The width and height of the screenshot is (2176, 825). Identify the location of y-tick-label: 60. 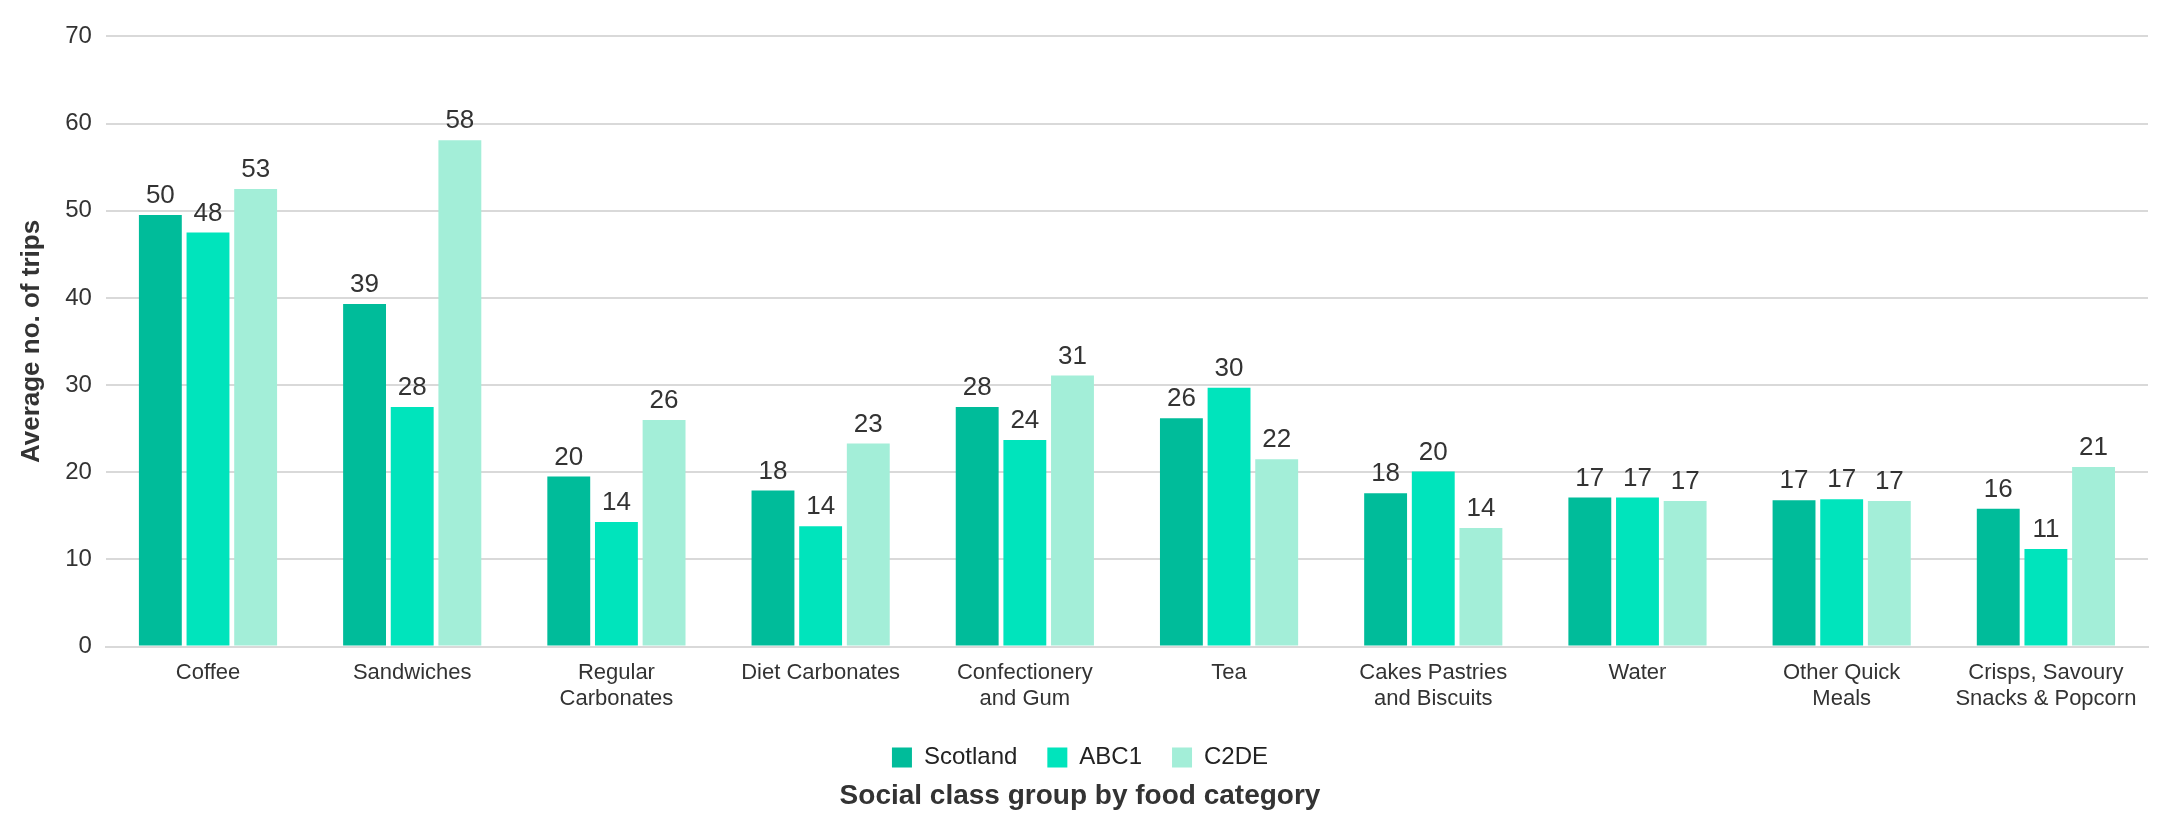
(78, 122).